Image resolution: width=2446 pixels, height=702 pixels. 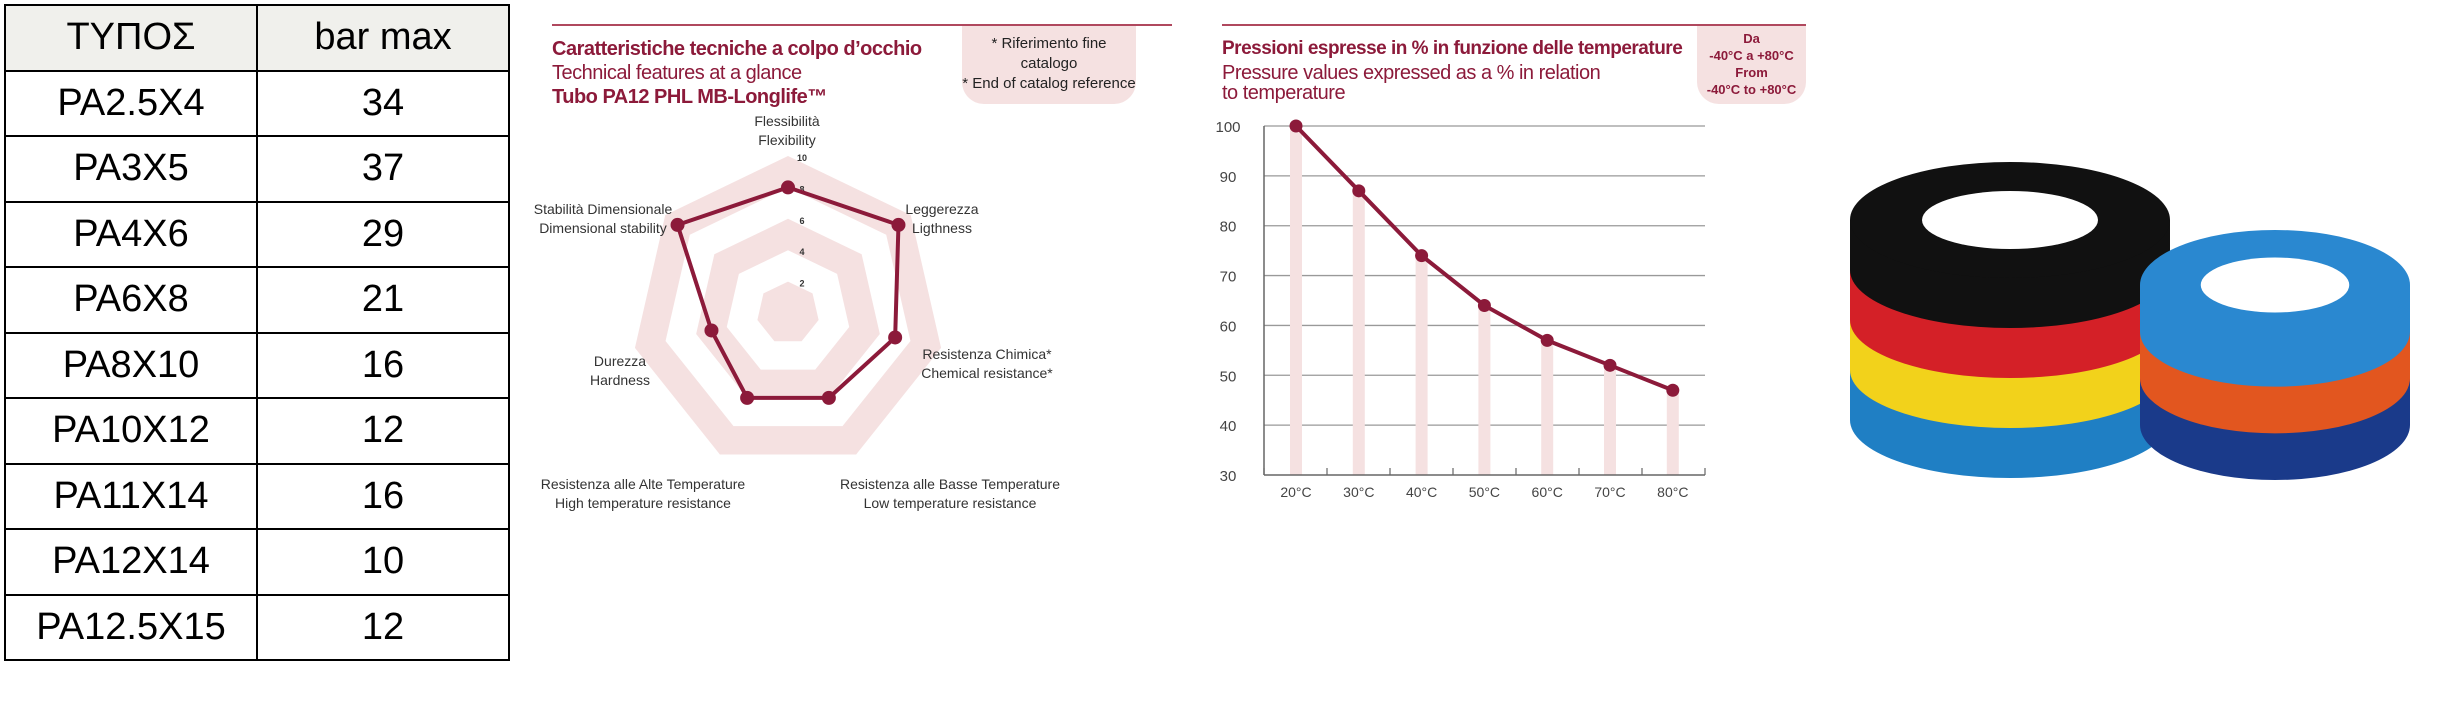 What do you see at coordinates (1284, 93) in the screenshot?
I see `line-title-en-2: to temperature` at bounding box center [1284, 93].